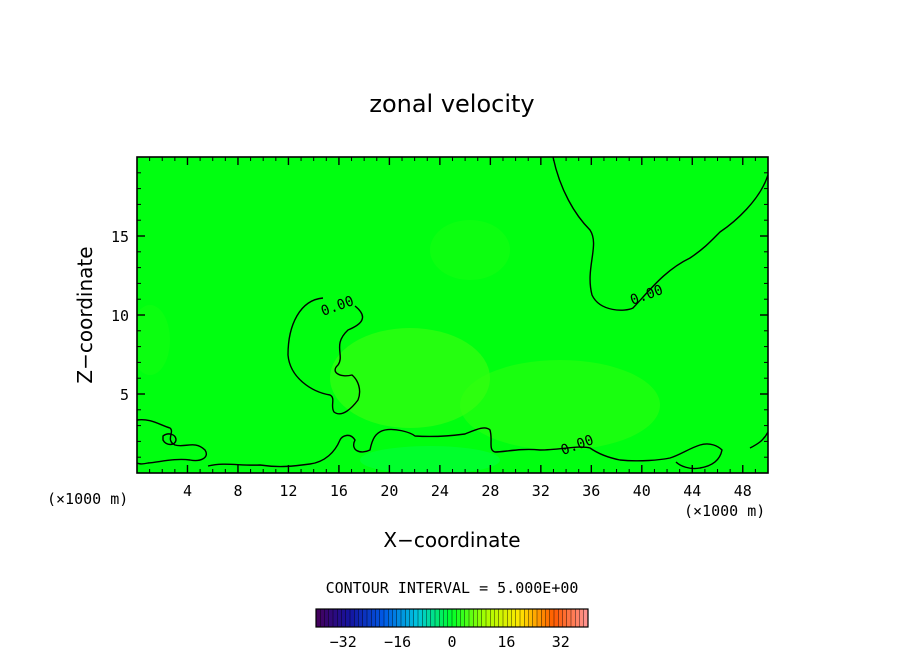 The width and height of the screenshot is (904, 654). Describe the element at coordinates (724, 511) in the screenshot. I see `x-axis-unit-right: (×1000 m)` at that location.